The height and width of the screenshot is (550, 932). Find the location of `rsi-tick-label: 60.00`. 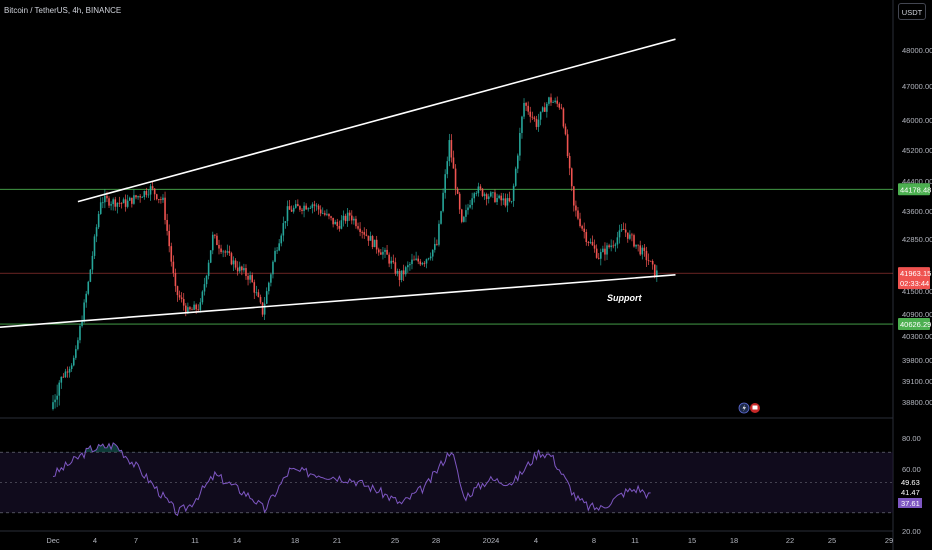

rsi-tick-label: 60.00 is located at coordinates (911, 469).